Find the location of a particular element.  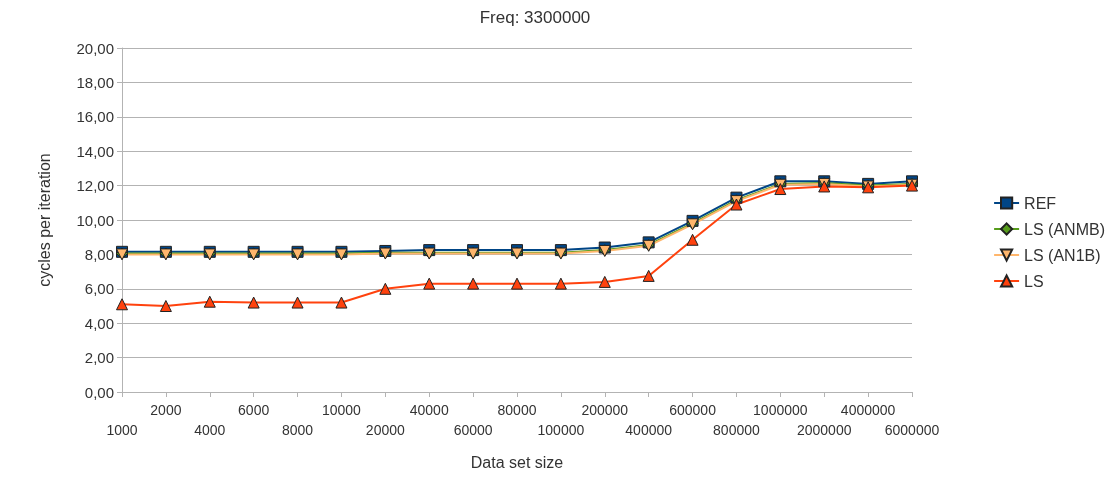

legend-label: LS (AN1B) is located at coordinates (1062, 255).